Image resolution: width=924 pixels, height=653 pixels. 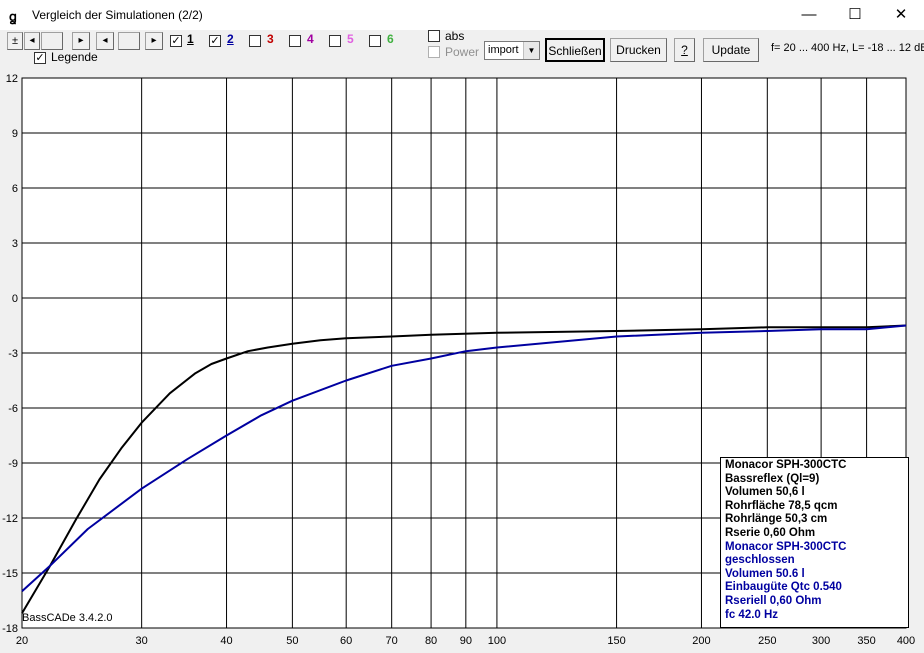 What do you see at coordinates (13, 464) in the screenshot?
I see `y-tick-label: -9` at bounding box center [13, 464].